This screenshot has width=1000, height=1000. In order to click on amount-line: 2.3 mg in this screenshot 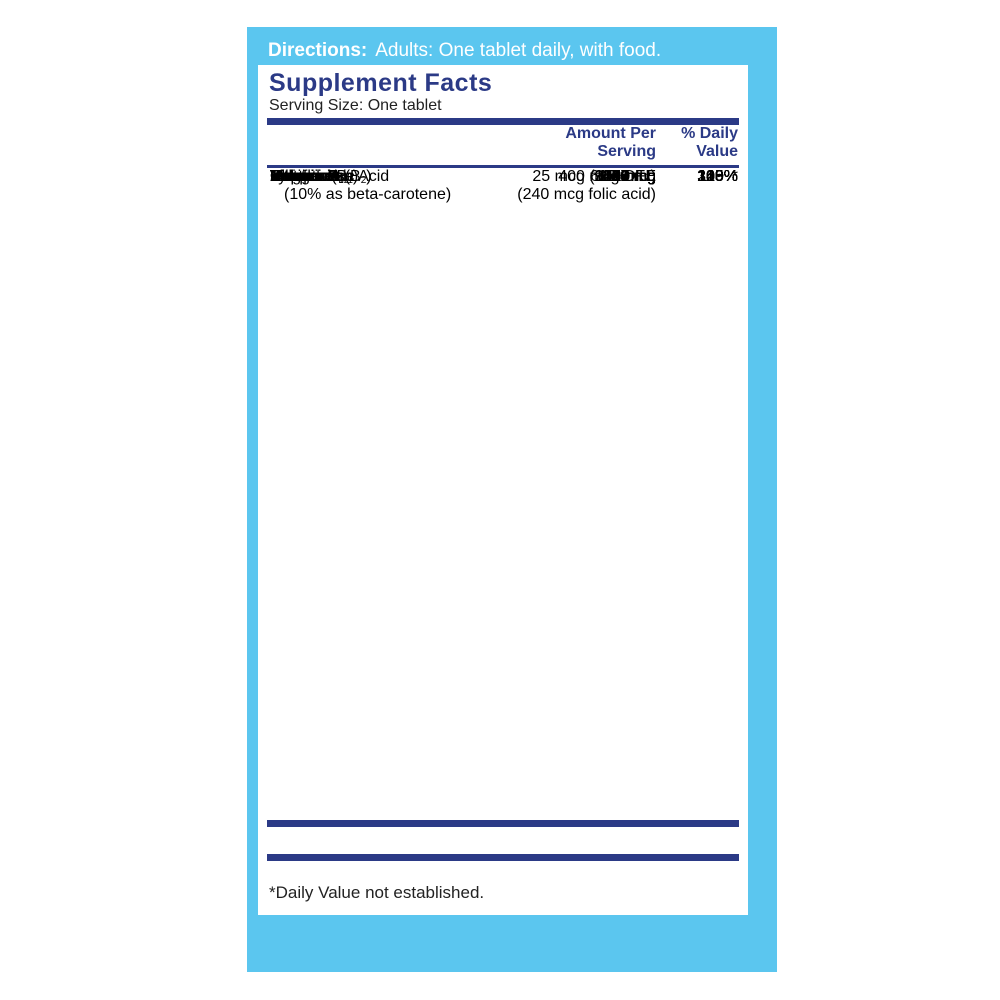, I will do `click(631, 176)`.